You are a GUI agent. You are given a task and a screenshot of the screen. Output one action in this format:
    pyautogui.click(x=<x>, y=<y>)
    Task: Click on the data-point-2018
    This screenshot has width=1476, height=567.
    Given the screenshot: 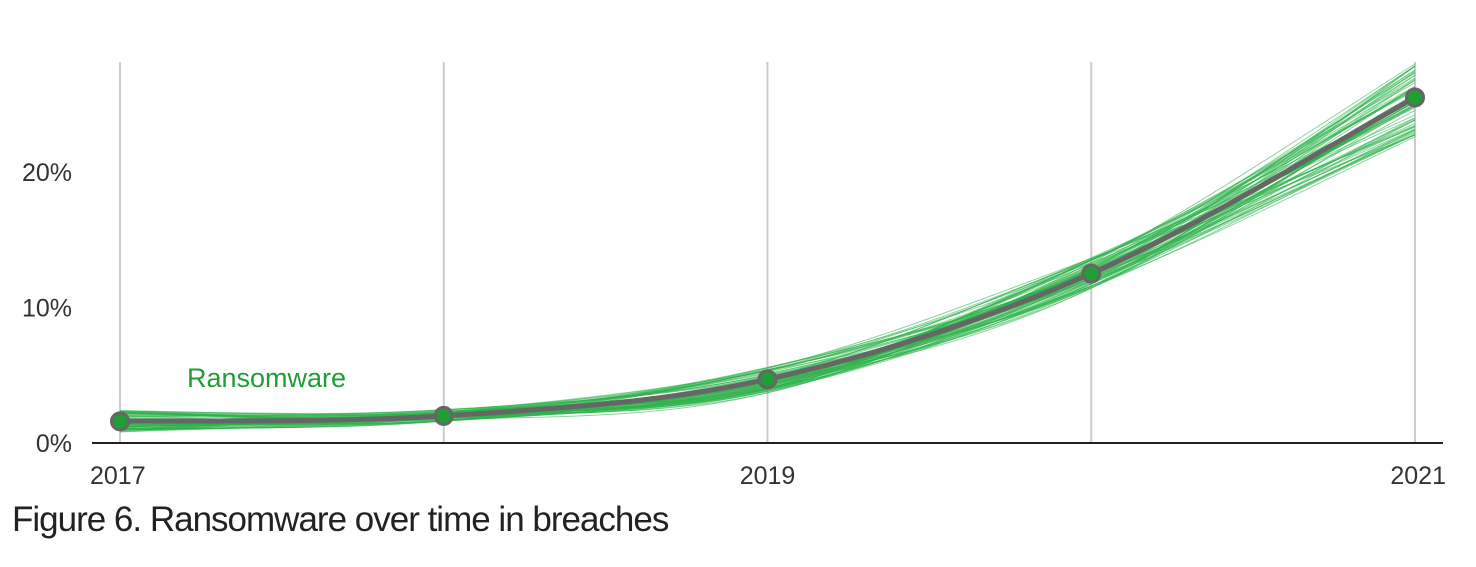 What is the action you would take?
    pyautogui.click(x=443, y=415)
    